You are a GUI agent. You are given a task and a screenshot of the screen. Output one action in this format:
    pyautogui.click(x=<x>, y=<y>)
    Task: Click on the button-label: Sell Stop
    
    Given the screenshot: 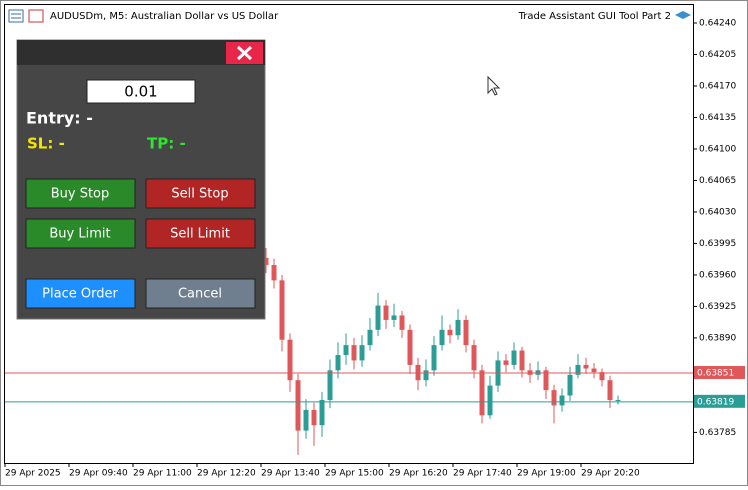 What is the action you would take?
    pyautogui.click(x=199, y=194)
    